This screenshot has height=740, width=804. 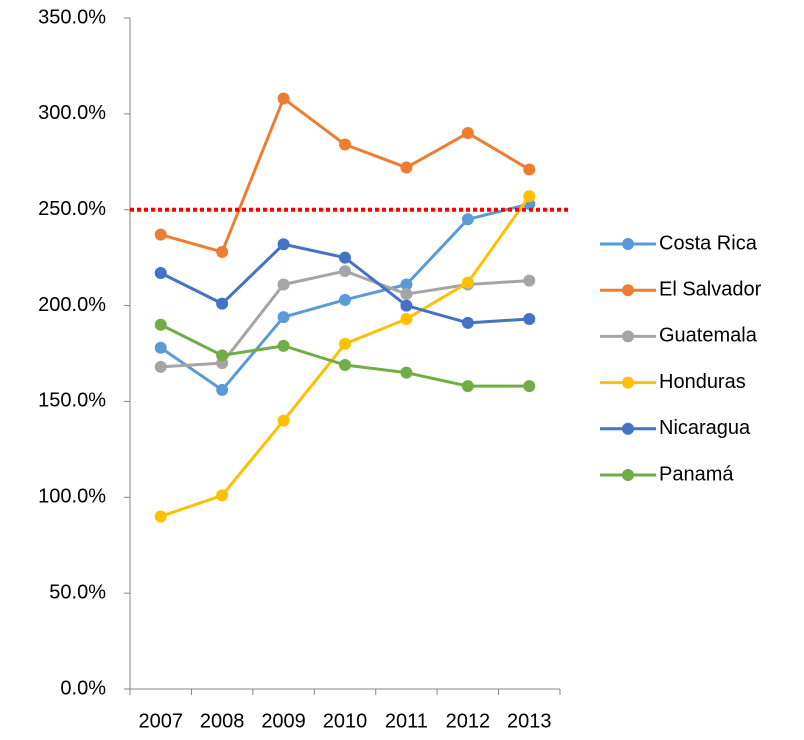 I want to click on y-tick-label: 100.0%, so click(x=72, y=497).